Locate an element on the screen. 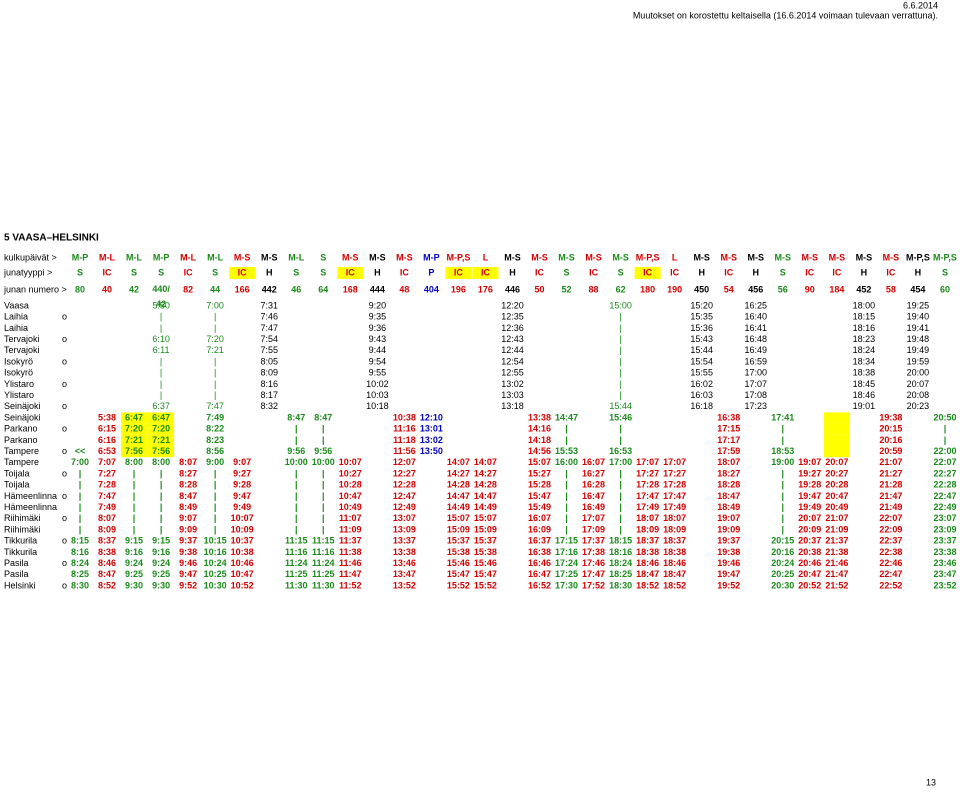 Image resolution: width=960 pixels, height=794 pixels. time-cell: 7:56 is located at coordinates (161, 451).